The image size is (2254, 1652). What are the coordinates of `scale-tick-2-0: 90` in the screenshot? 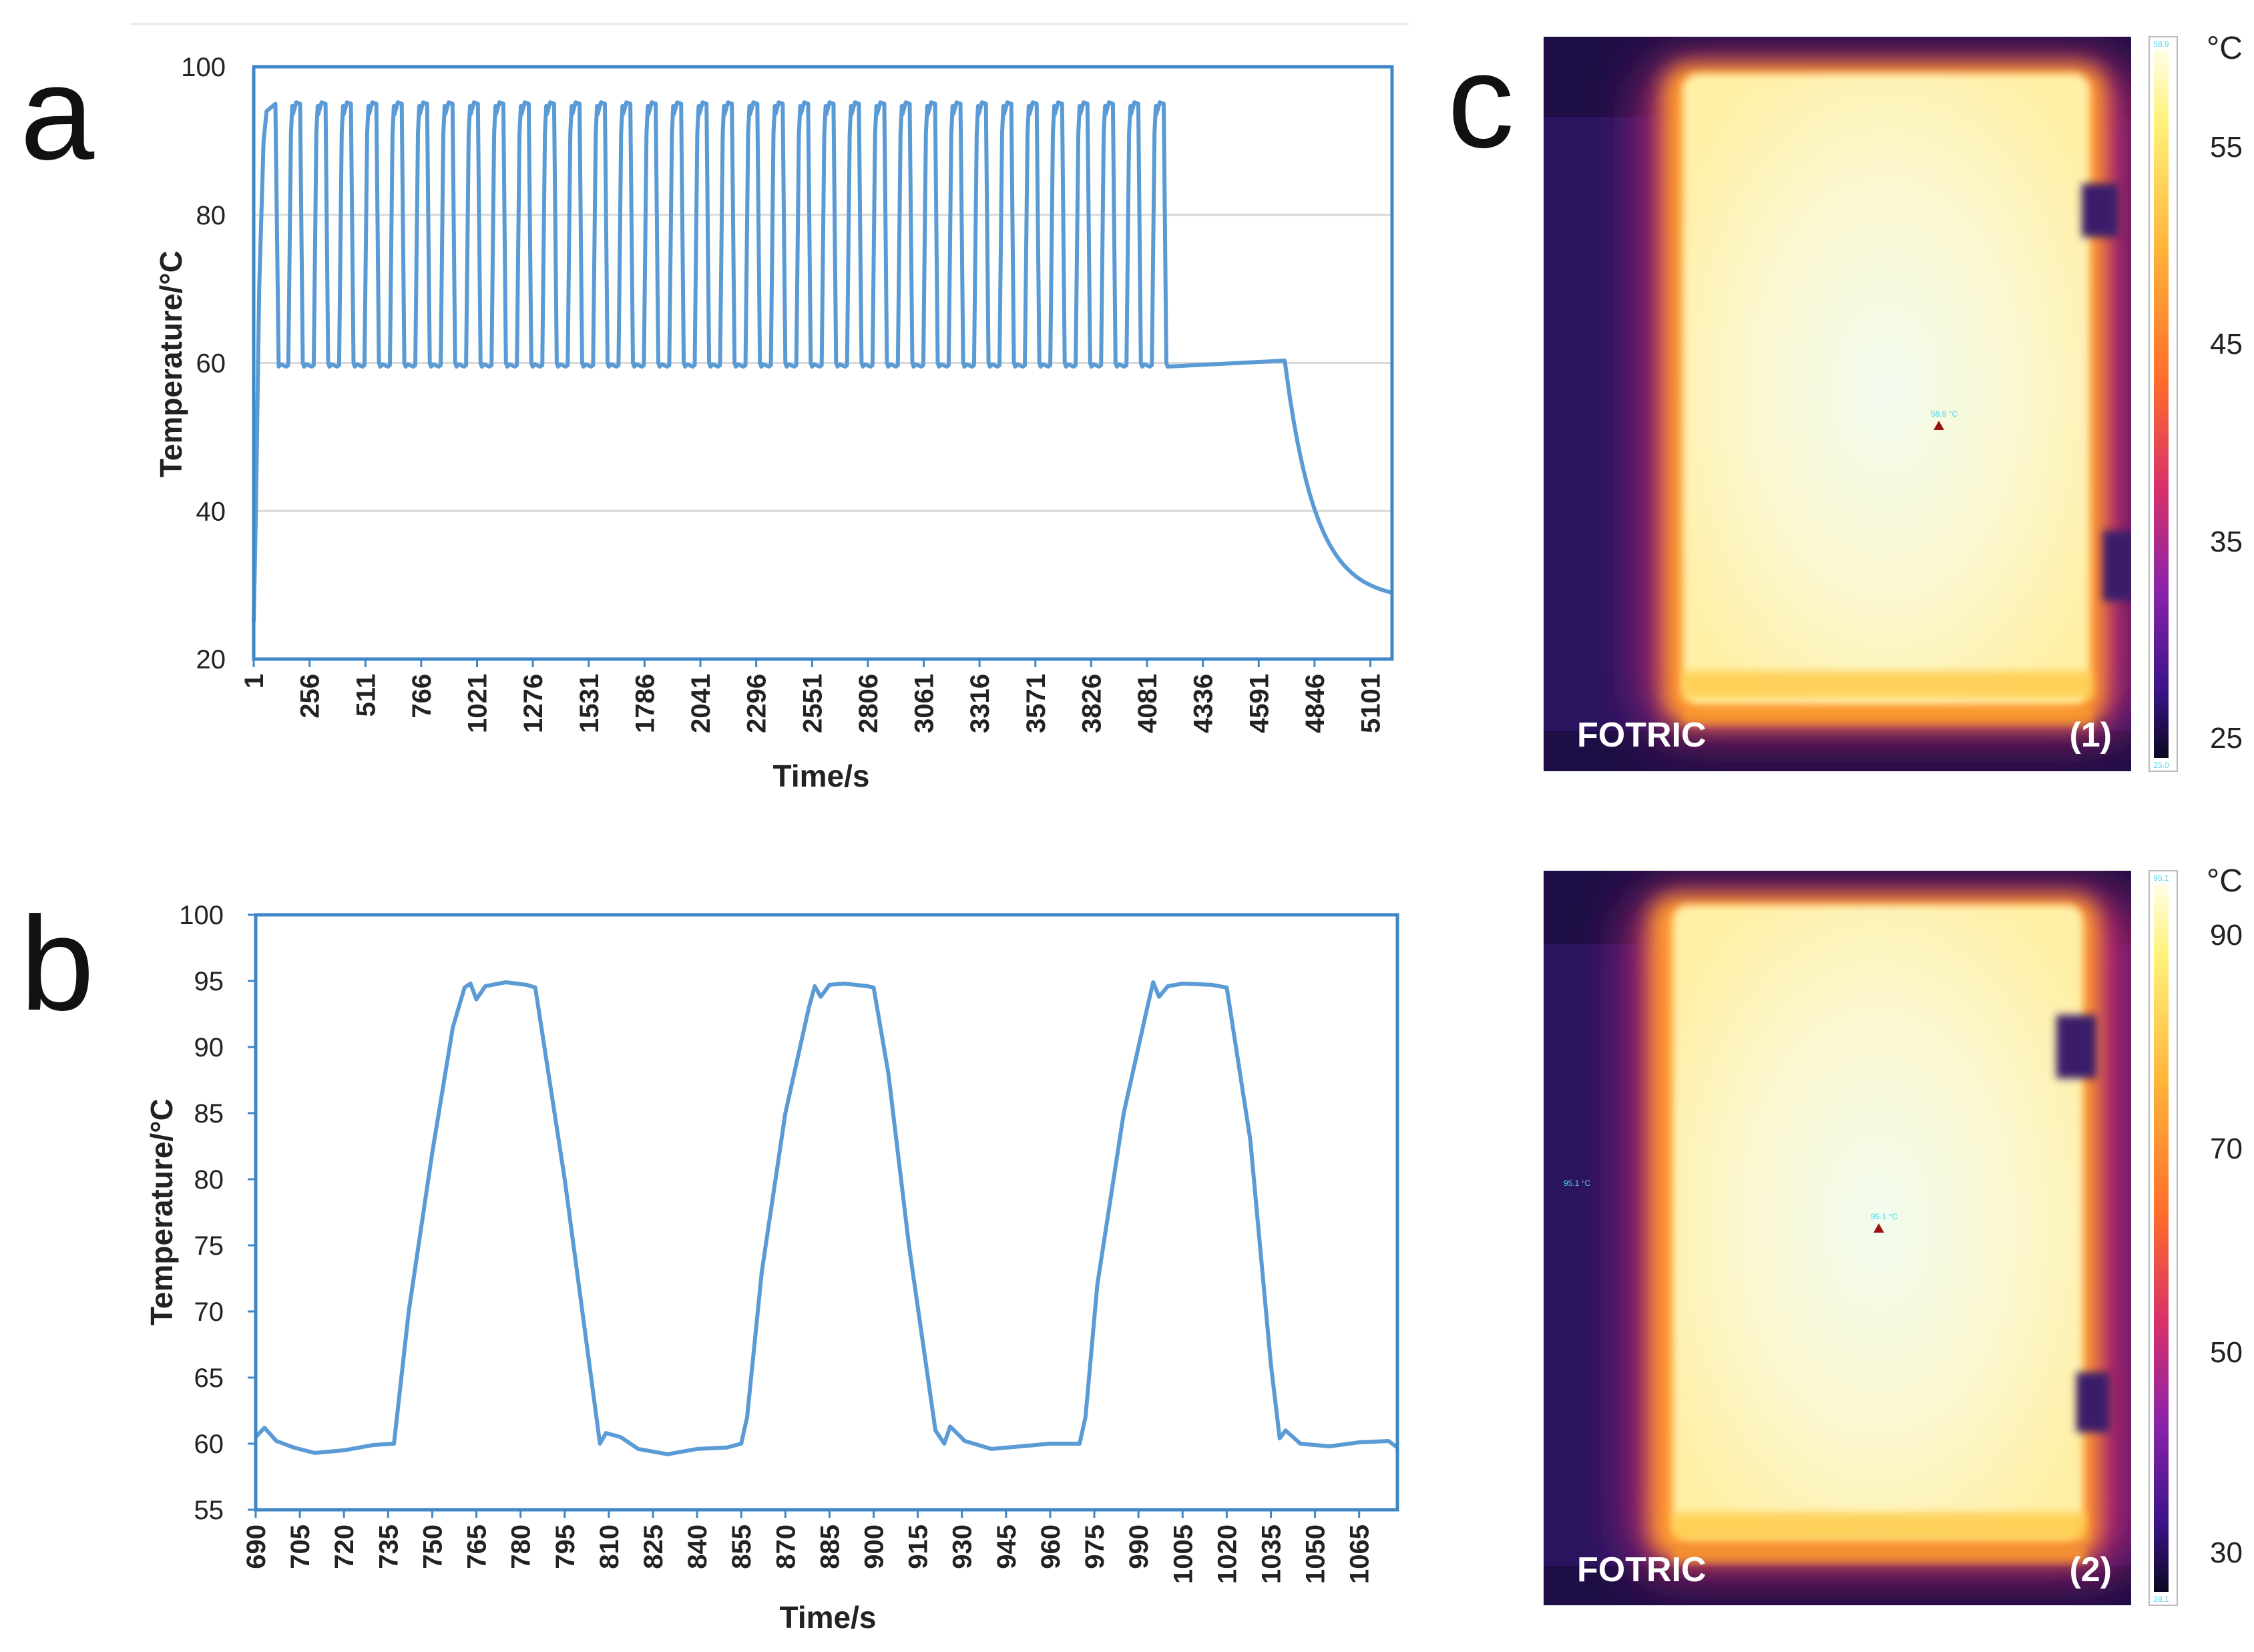 It's located at (2227, 936).